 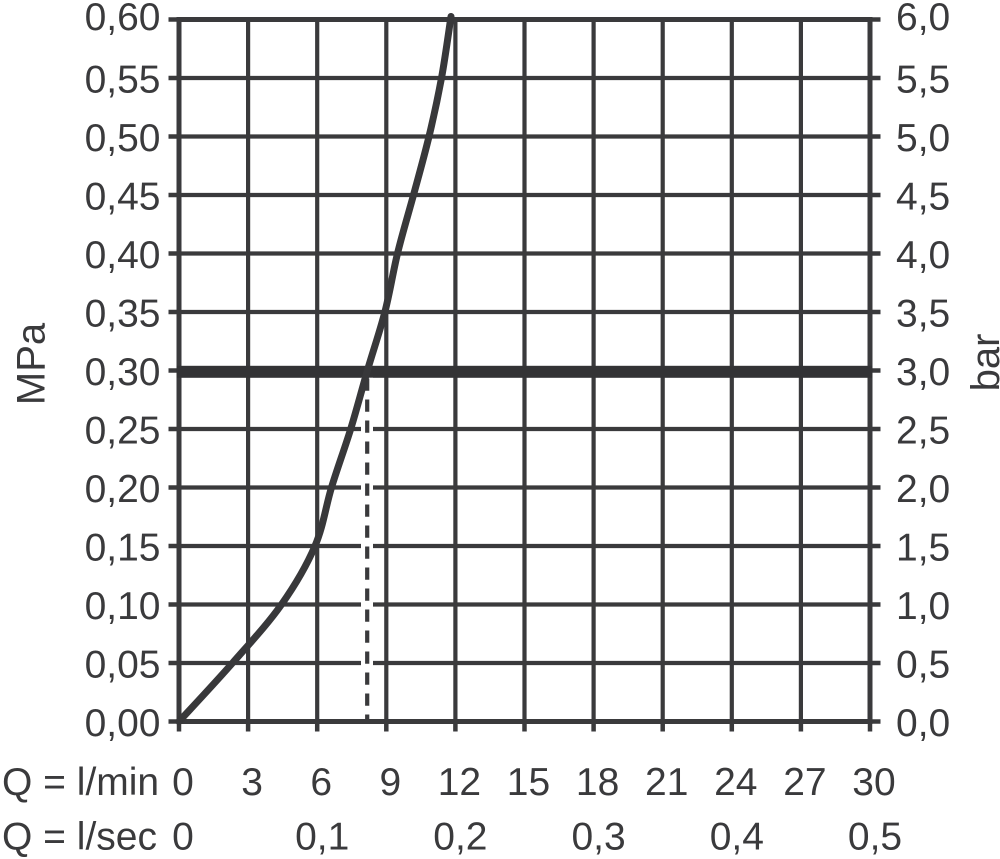 I want to click on svg-text: 0,35, so click(x=123, y=313).